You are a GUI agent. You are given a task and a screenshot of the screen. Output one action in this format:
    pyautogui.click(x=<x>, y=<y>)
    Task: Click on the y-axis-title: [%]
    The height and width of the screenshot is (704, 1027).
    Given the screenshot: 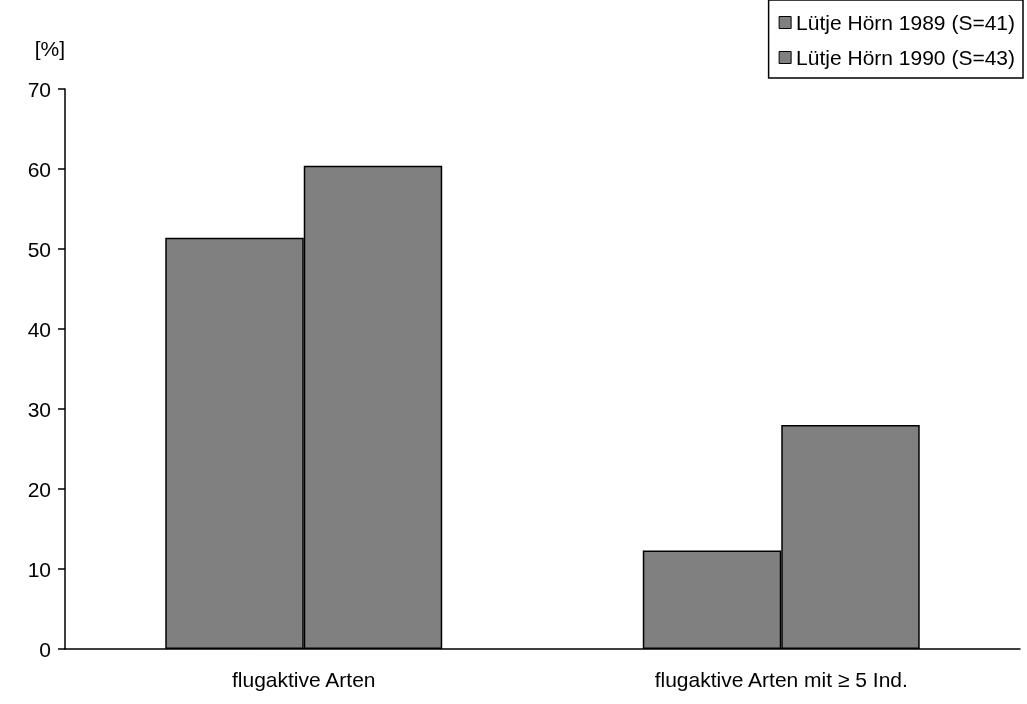 What is the action you would take?
    pyautogui.click(x=49, y=48)
    